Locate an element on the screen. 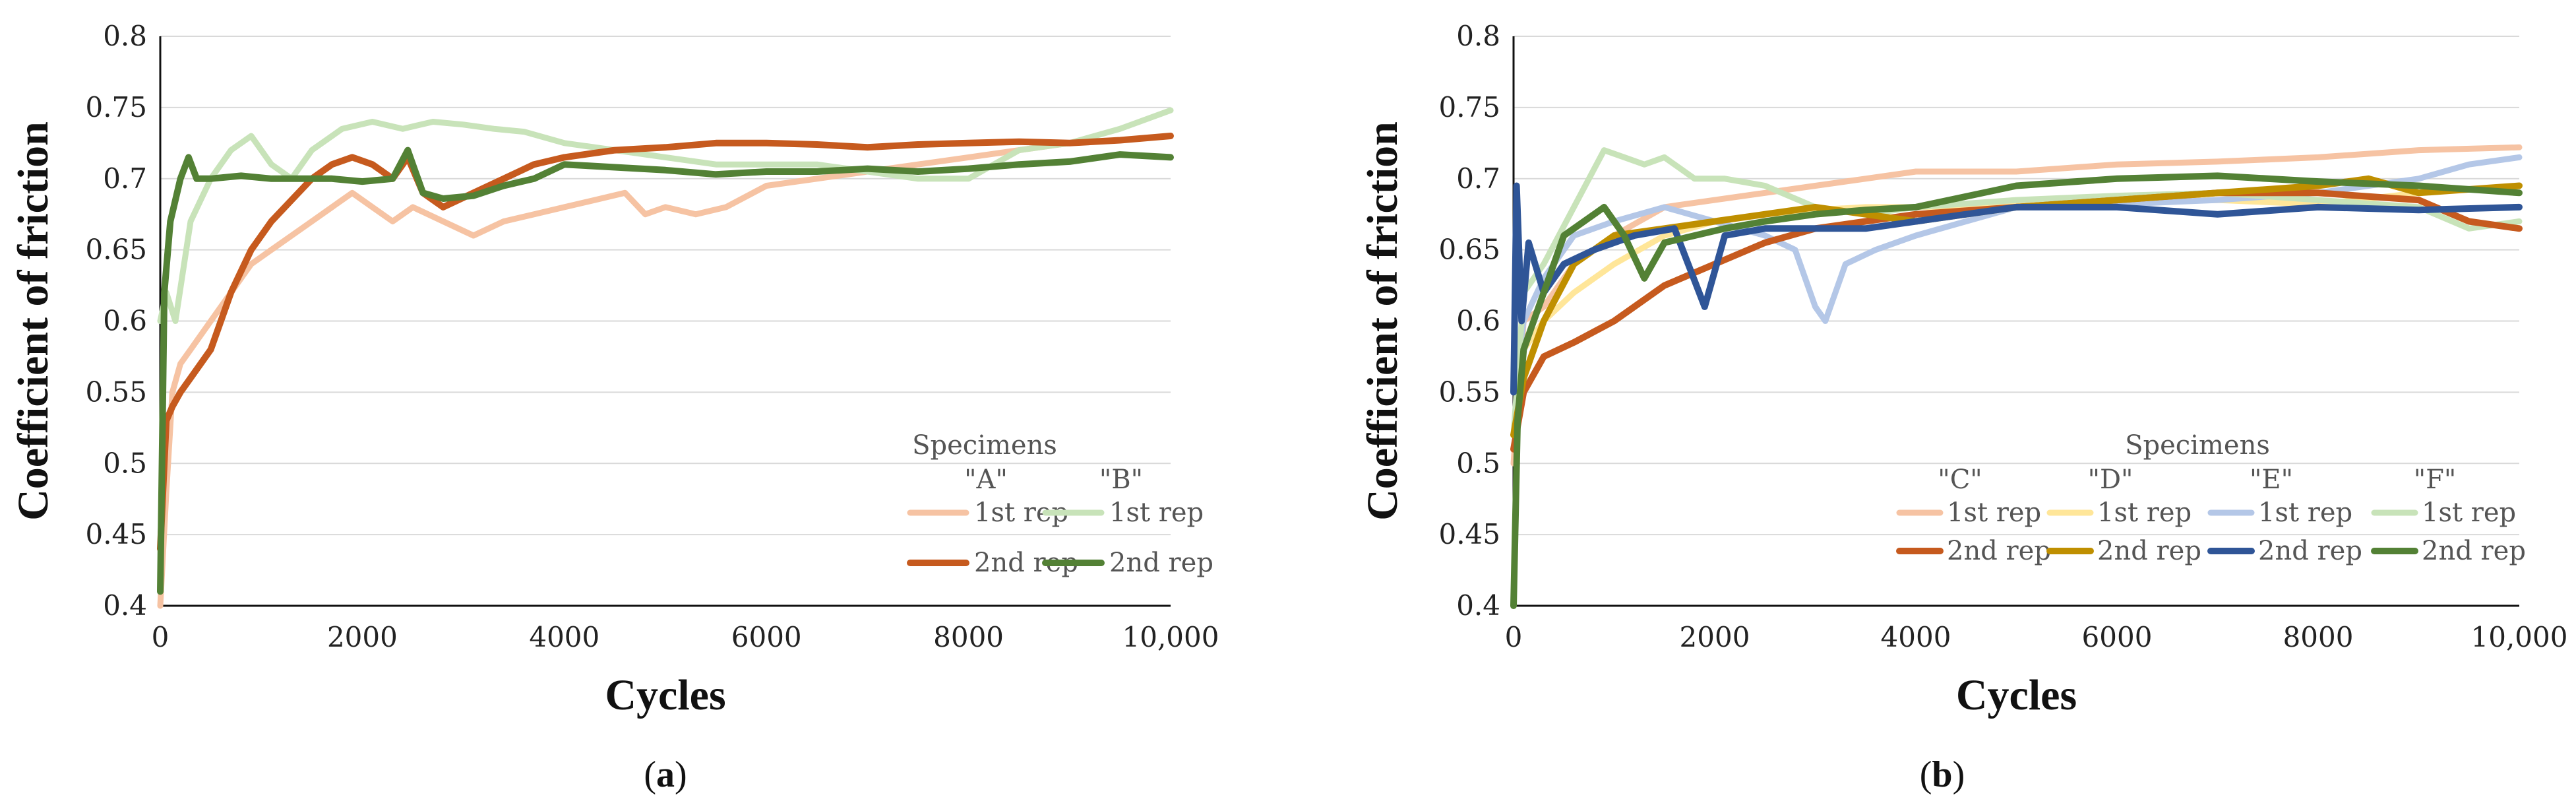 This screenshot has height=811, width=2576. legend-group-label: "C" is located at coordinates (1960, 480).